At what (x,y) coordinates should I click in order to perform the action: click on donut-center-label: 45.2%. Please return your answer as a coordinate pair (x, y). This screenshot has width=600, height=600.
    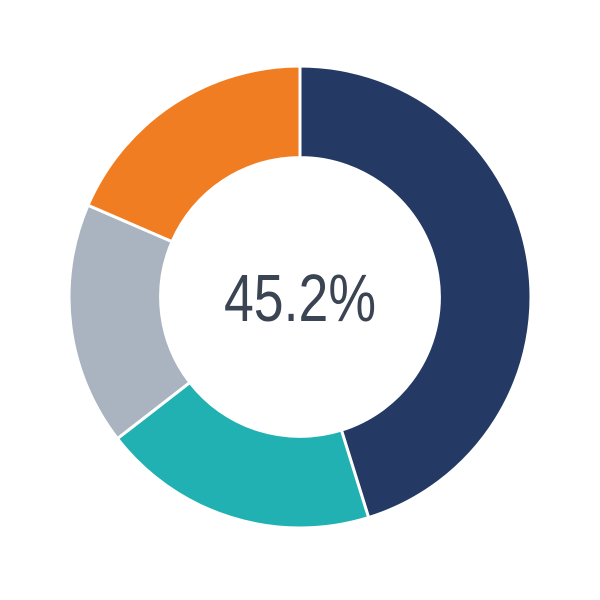
    Looking at the image, I should click on (300, 298).